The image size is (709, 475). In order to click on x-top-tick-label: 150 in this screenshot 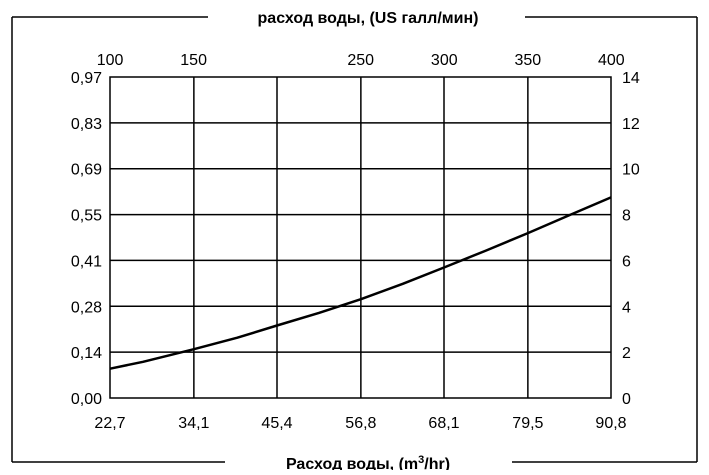, I will do `click(193, 60)`.